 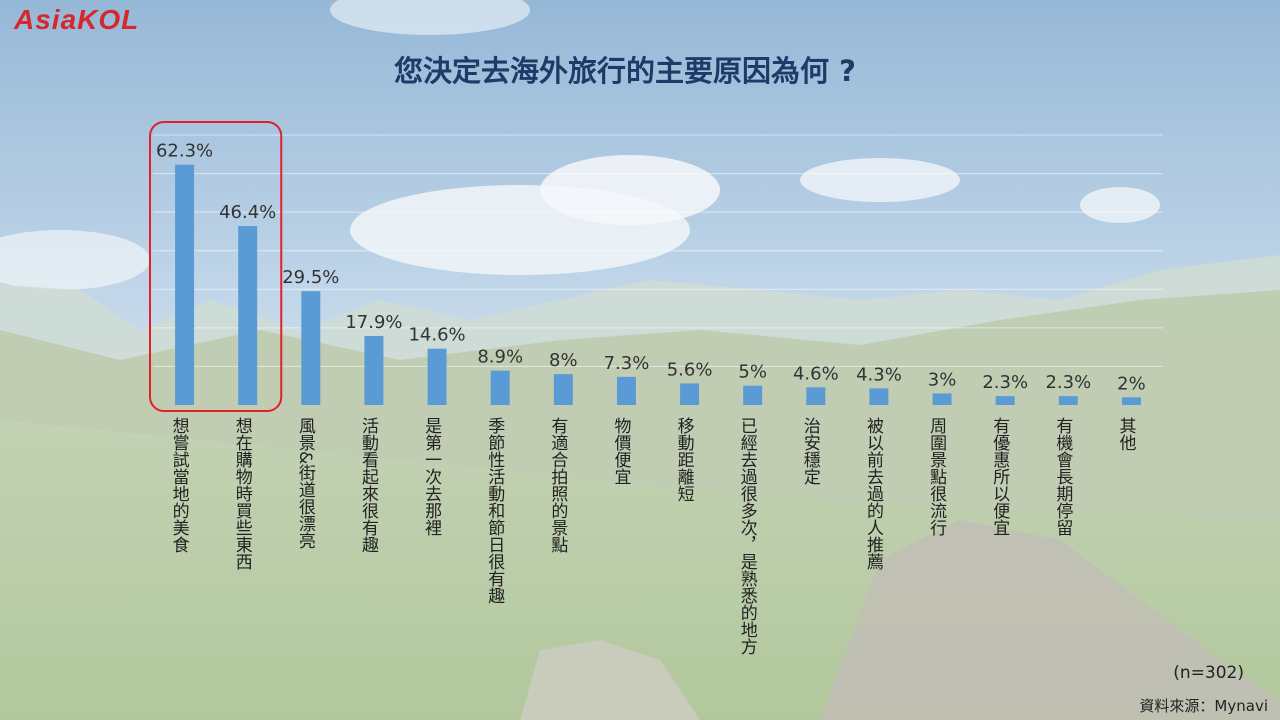 What do you see at coordinates (216, 266) in the screenshot?
I see `highlight-box` at bounding box center [216, 266].